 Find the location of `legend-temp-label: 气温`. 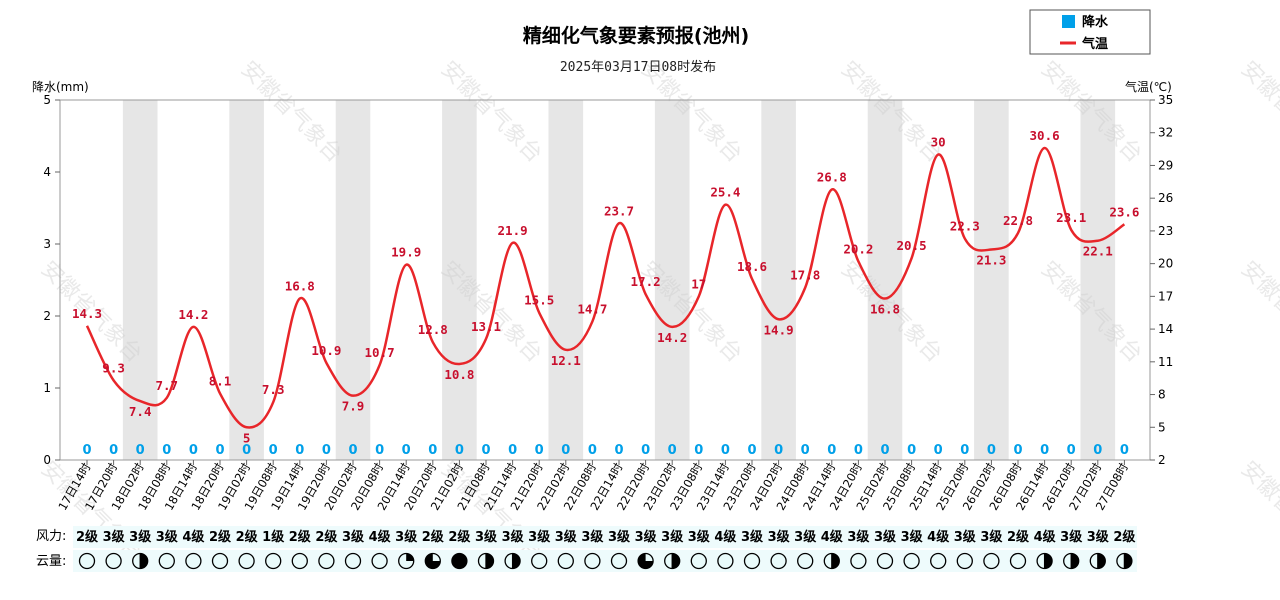

legend-temp-label: 气温 is located at coordinates (1095, 44).